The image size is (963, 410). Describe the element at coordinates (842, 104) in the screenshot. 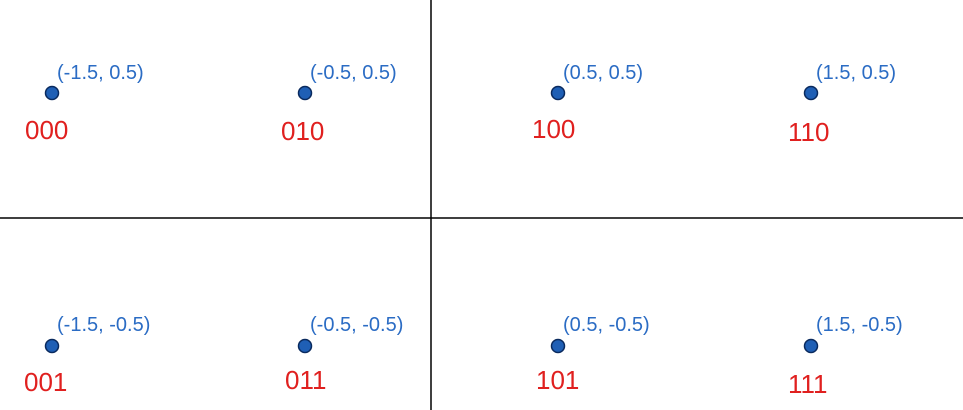

I see `constellation-point: (1.5, 0.5) 110` at that location.